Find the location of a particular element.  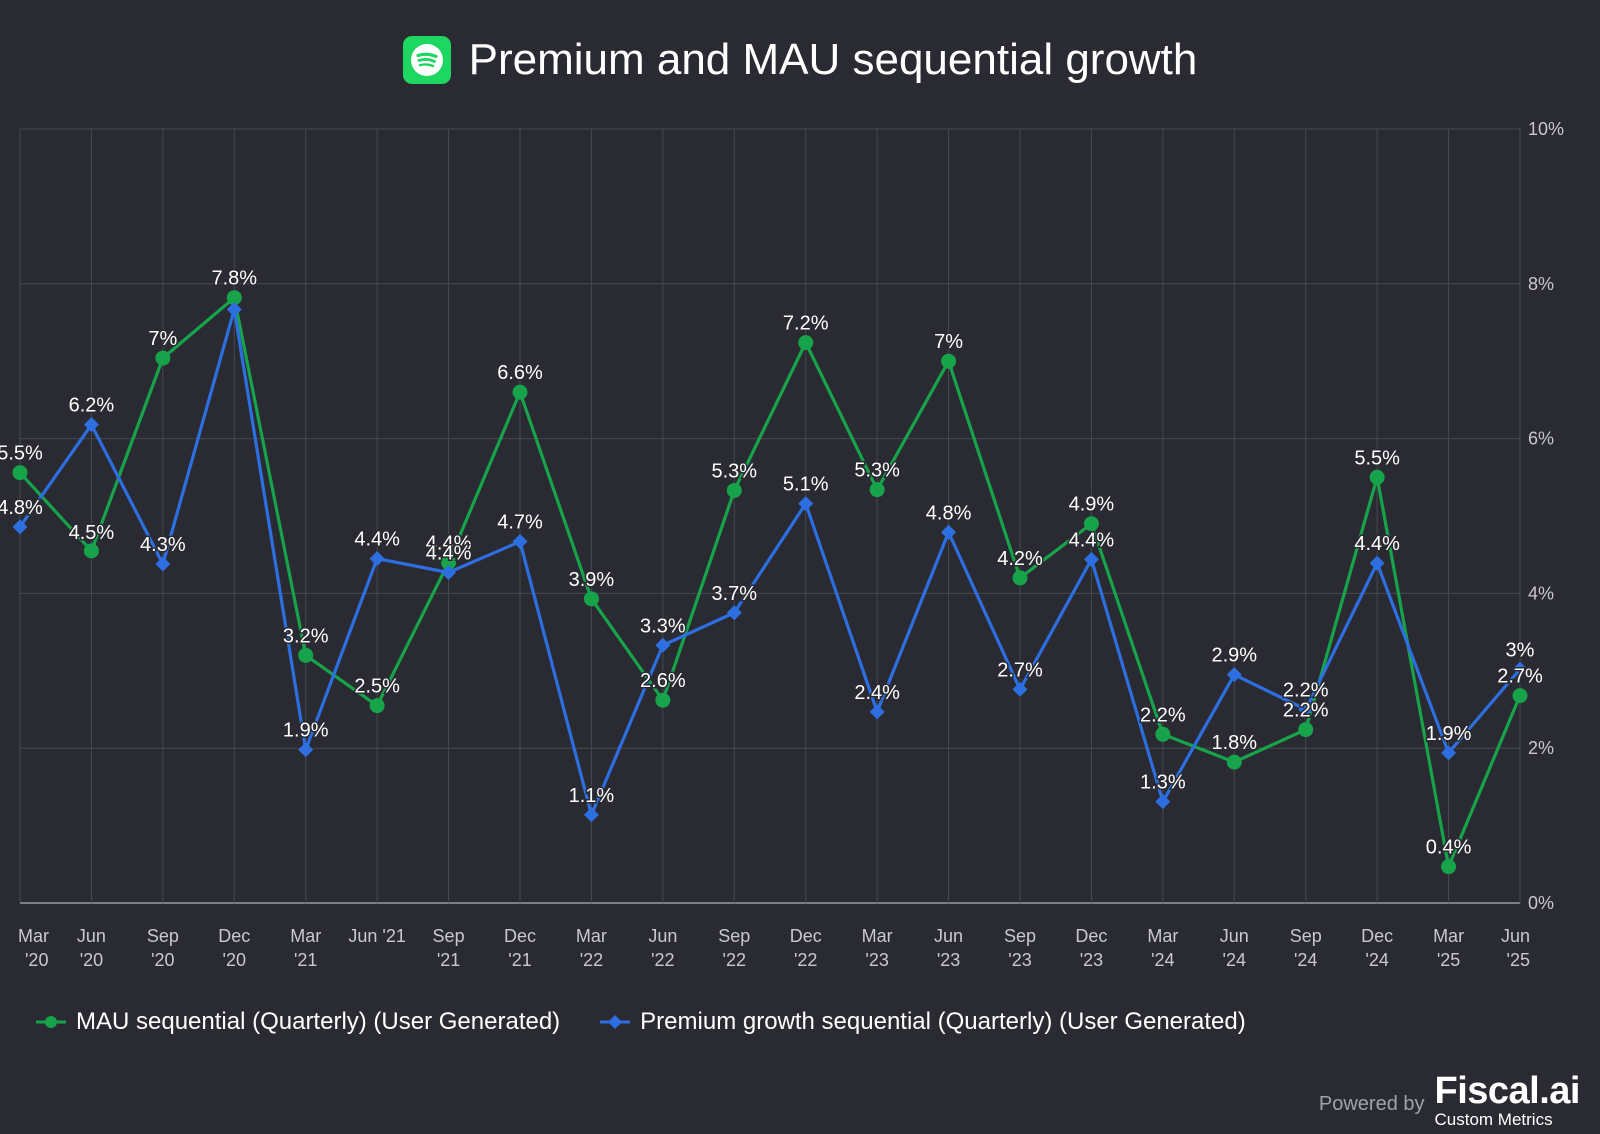

mau-data-label: 4.5% is located at coordinates (92, 533).